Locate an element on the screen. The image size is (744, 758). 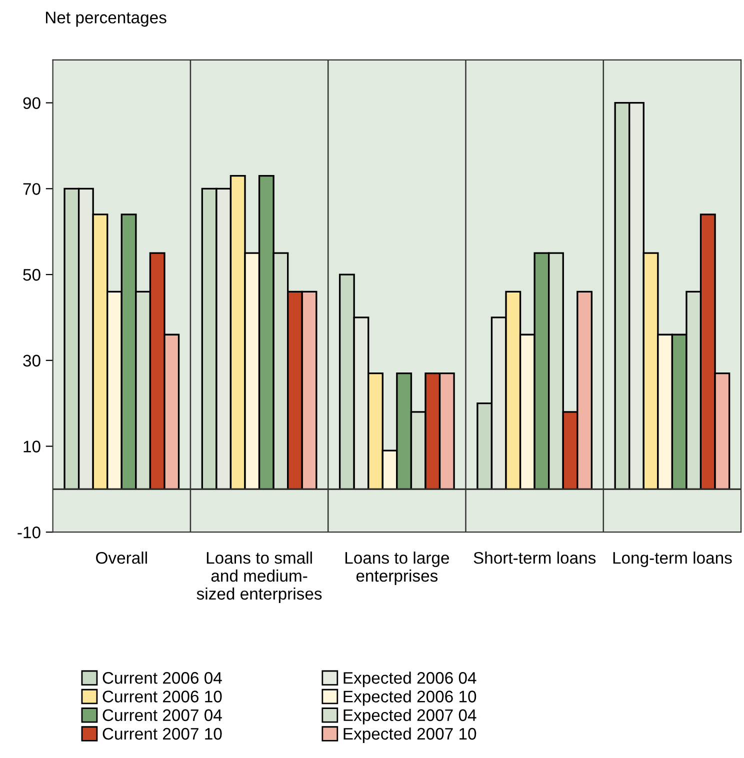
legend-label: Current 2007 10 is located at coordinates (162, 734).